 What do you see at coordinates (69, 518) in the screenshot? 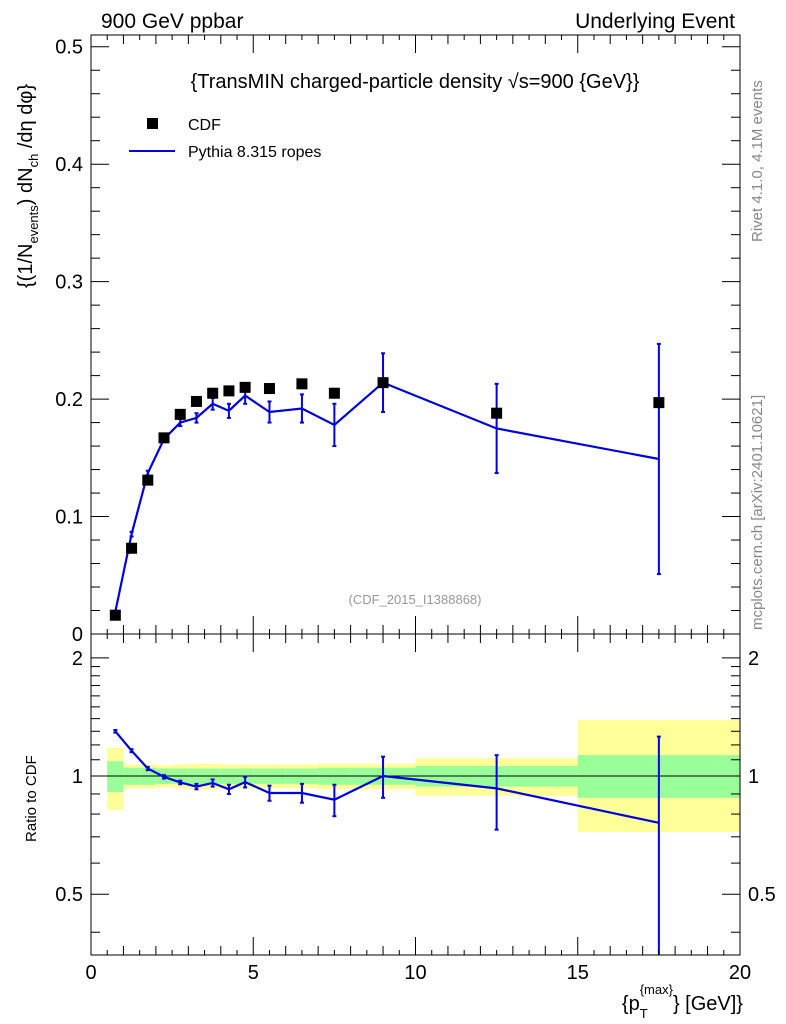
I see `main-y-tick-label: 0.1` at bounding box center [69, 518].